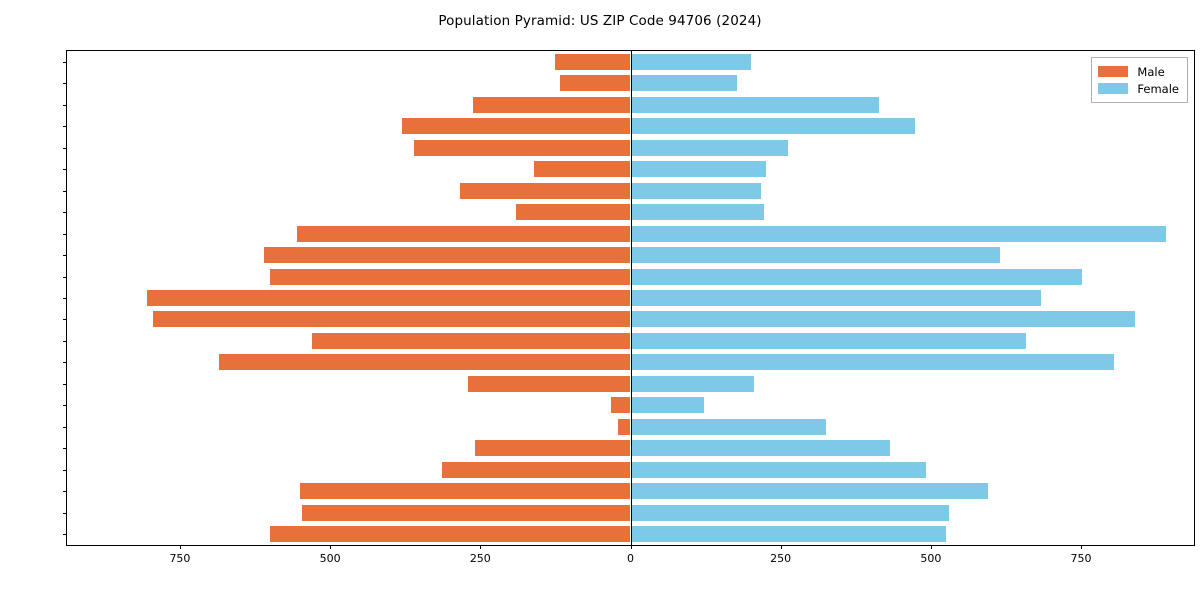  What do you see at coordinates (630, 558) in the screenshot?
I see `x-axis-tick-label: 0` at bounding box center [630, 558].